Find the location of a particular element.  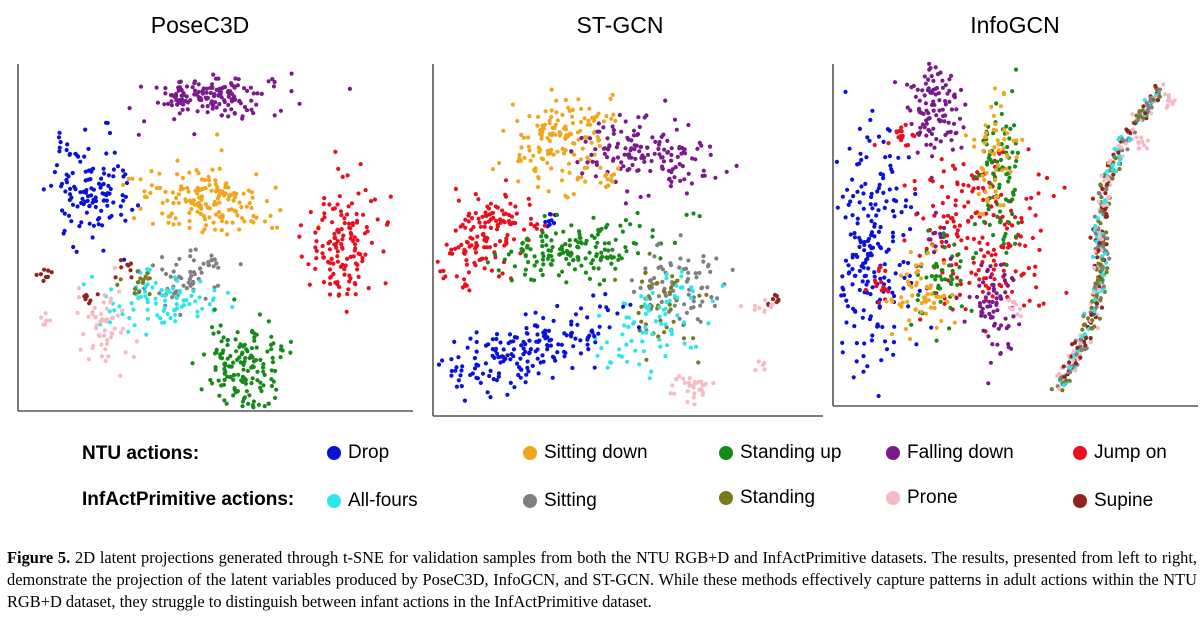

legend-label: All-fours is located at coordinates (383, 500).